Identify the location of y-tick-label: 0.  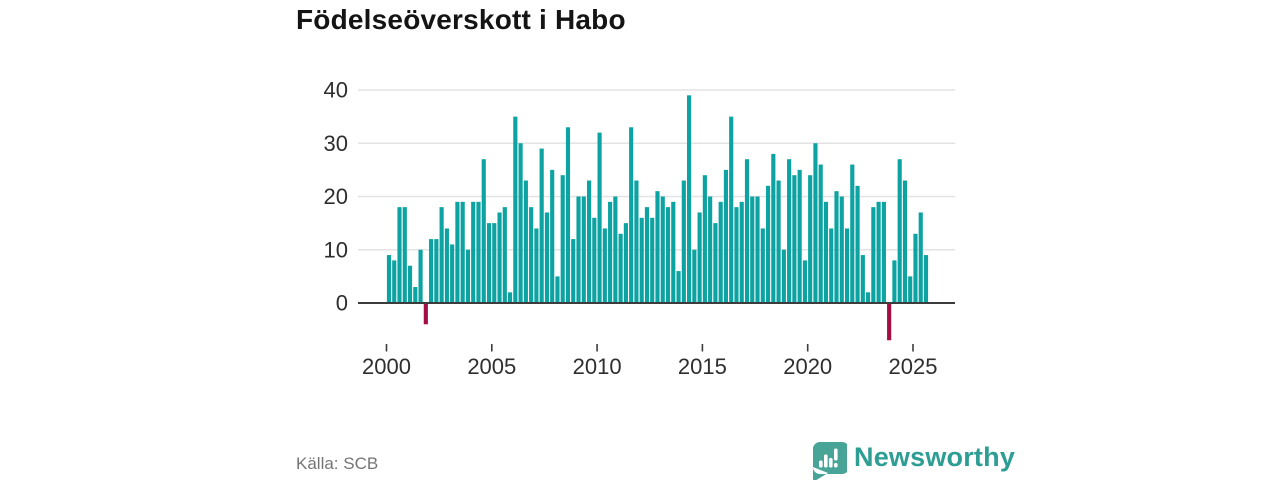
(342, 303).